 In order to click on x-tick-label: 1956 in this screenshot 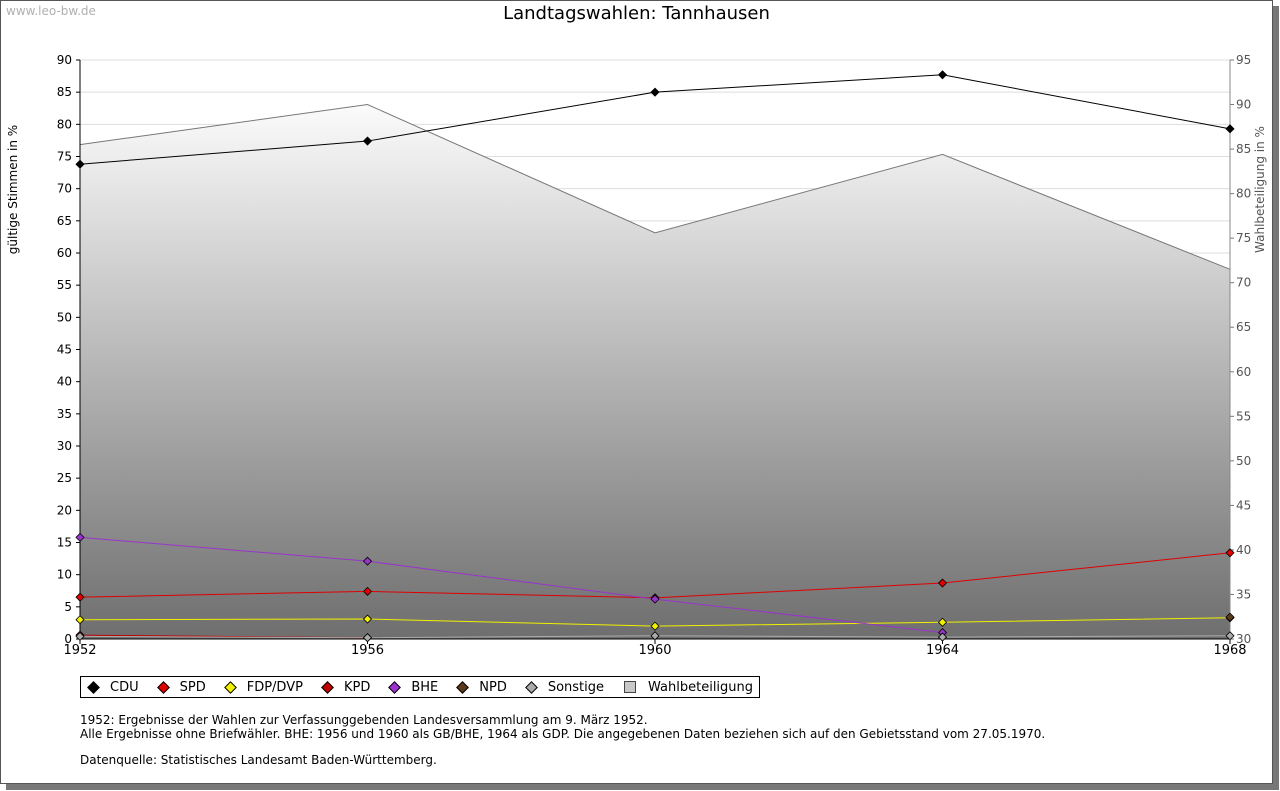, I will do `click(367, 650)`.